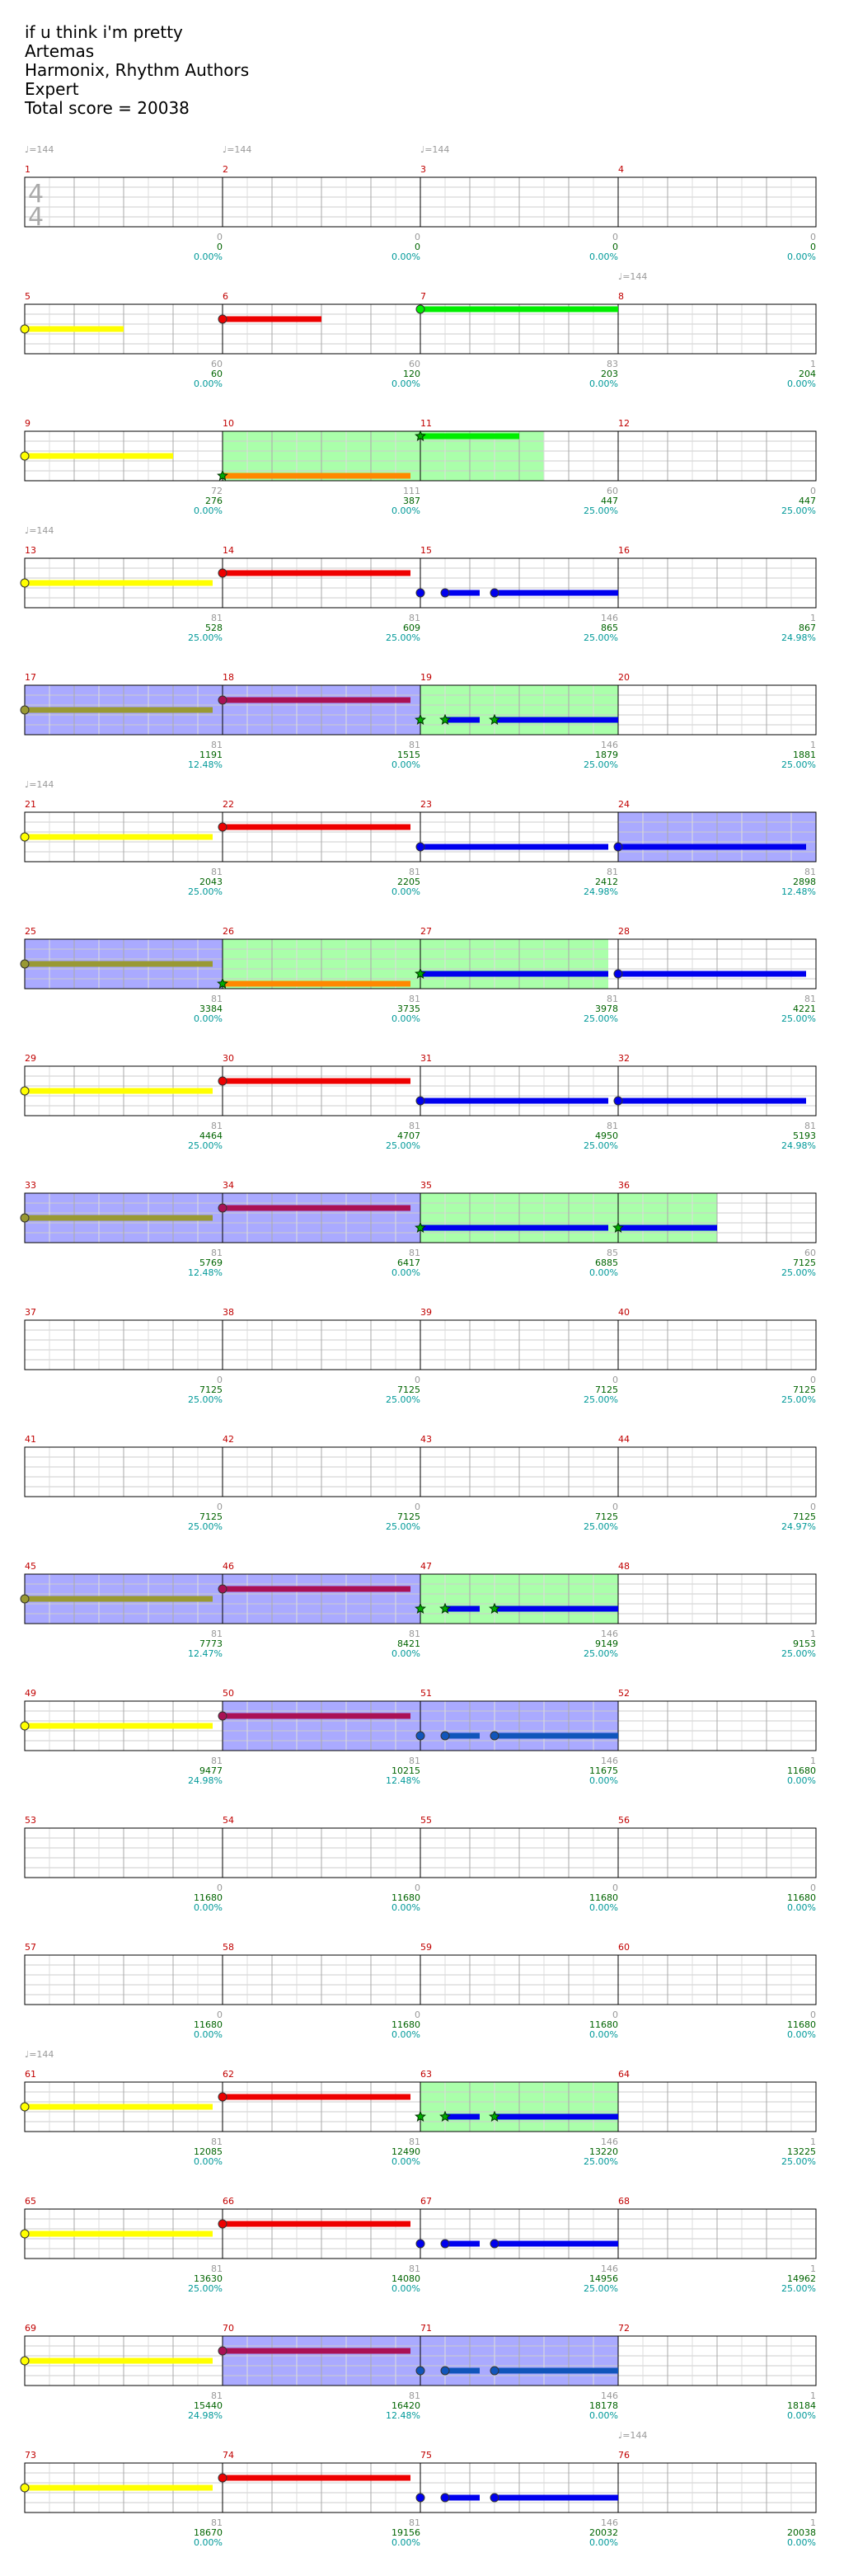 The width and height of the screenshot is (844, 2576). I want to click on accuracy-percent: 12.47%, so click(206, 1653).